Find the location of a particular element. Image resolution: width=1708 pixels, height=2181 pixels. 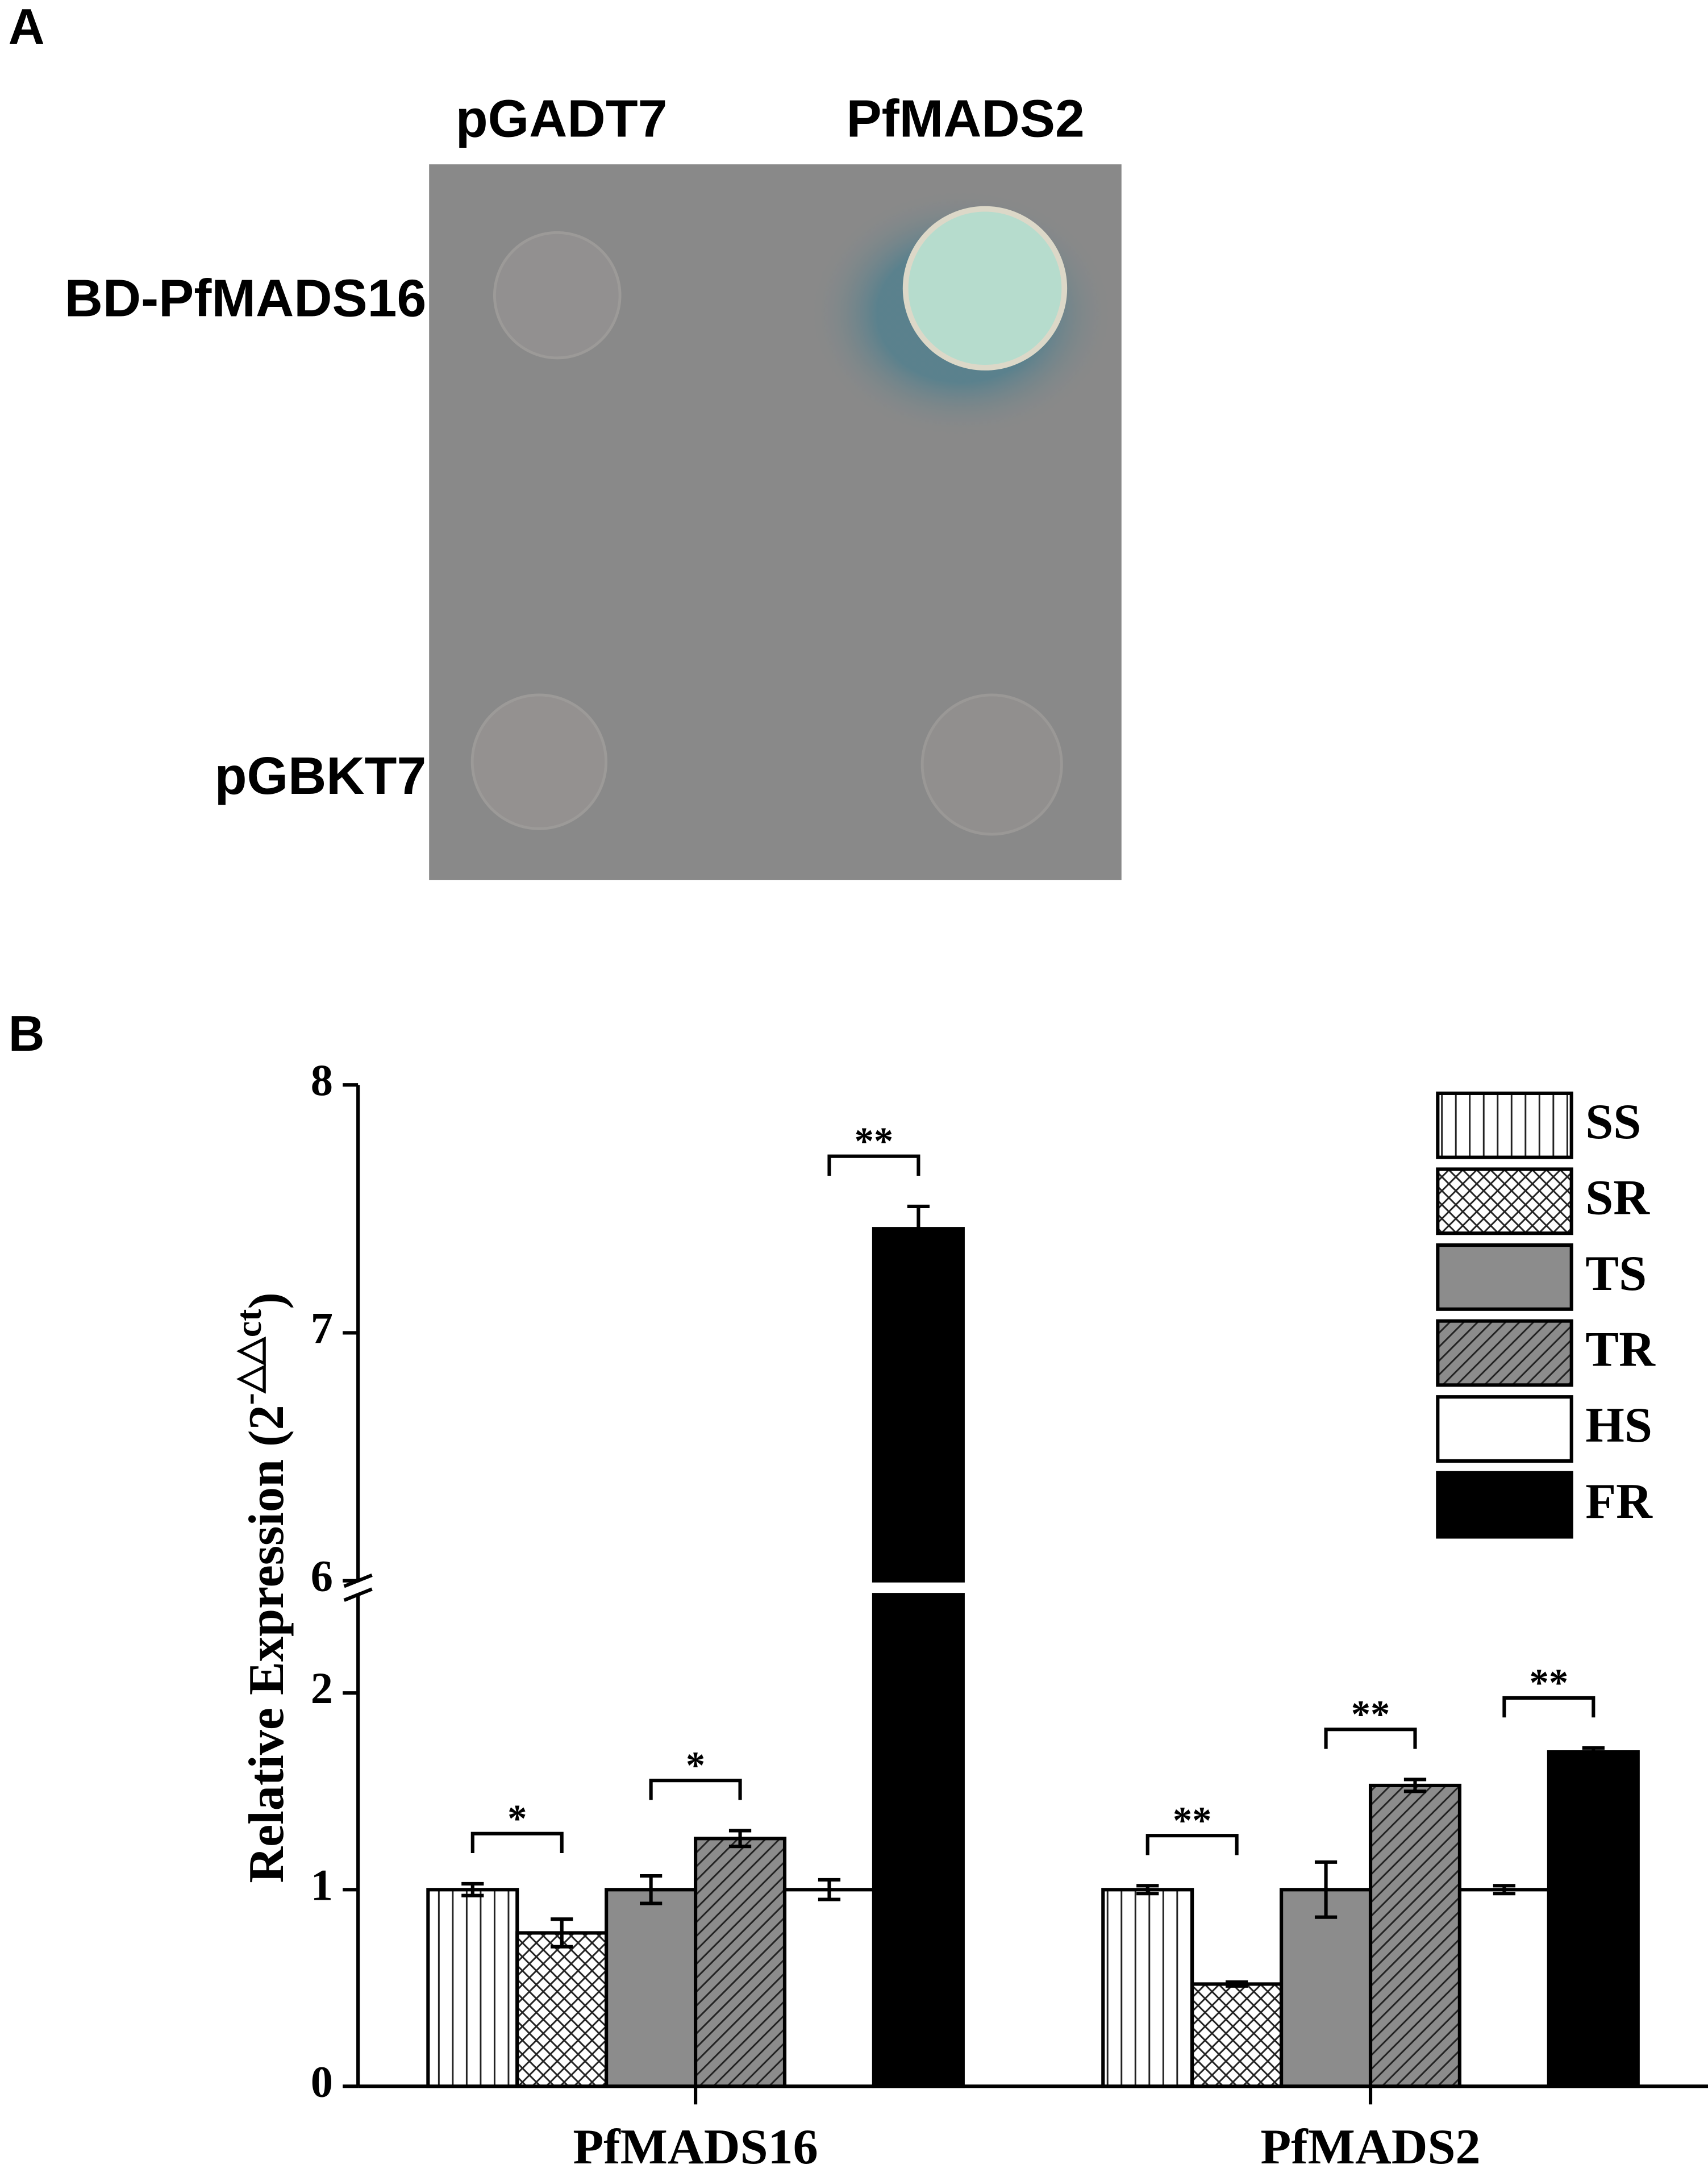

y-tick-label: 8 is located at coordinates (322, 1080).